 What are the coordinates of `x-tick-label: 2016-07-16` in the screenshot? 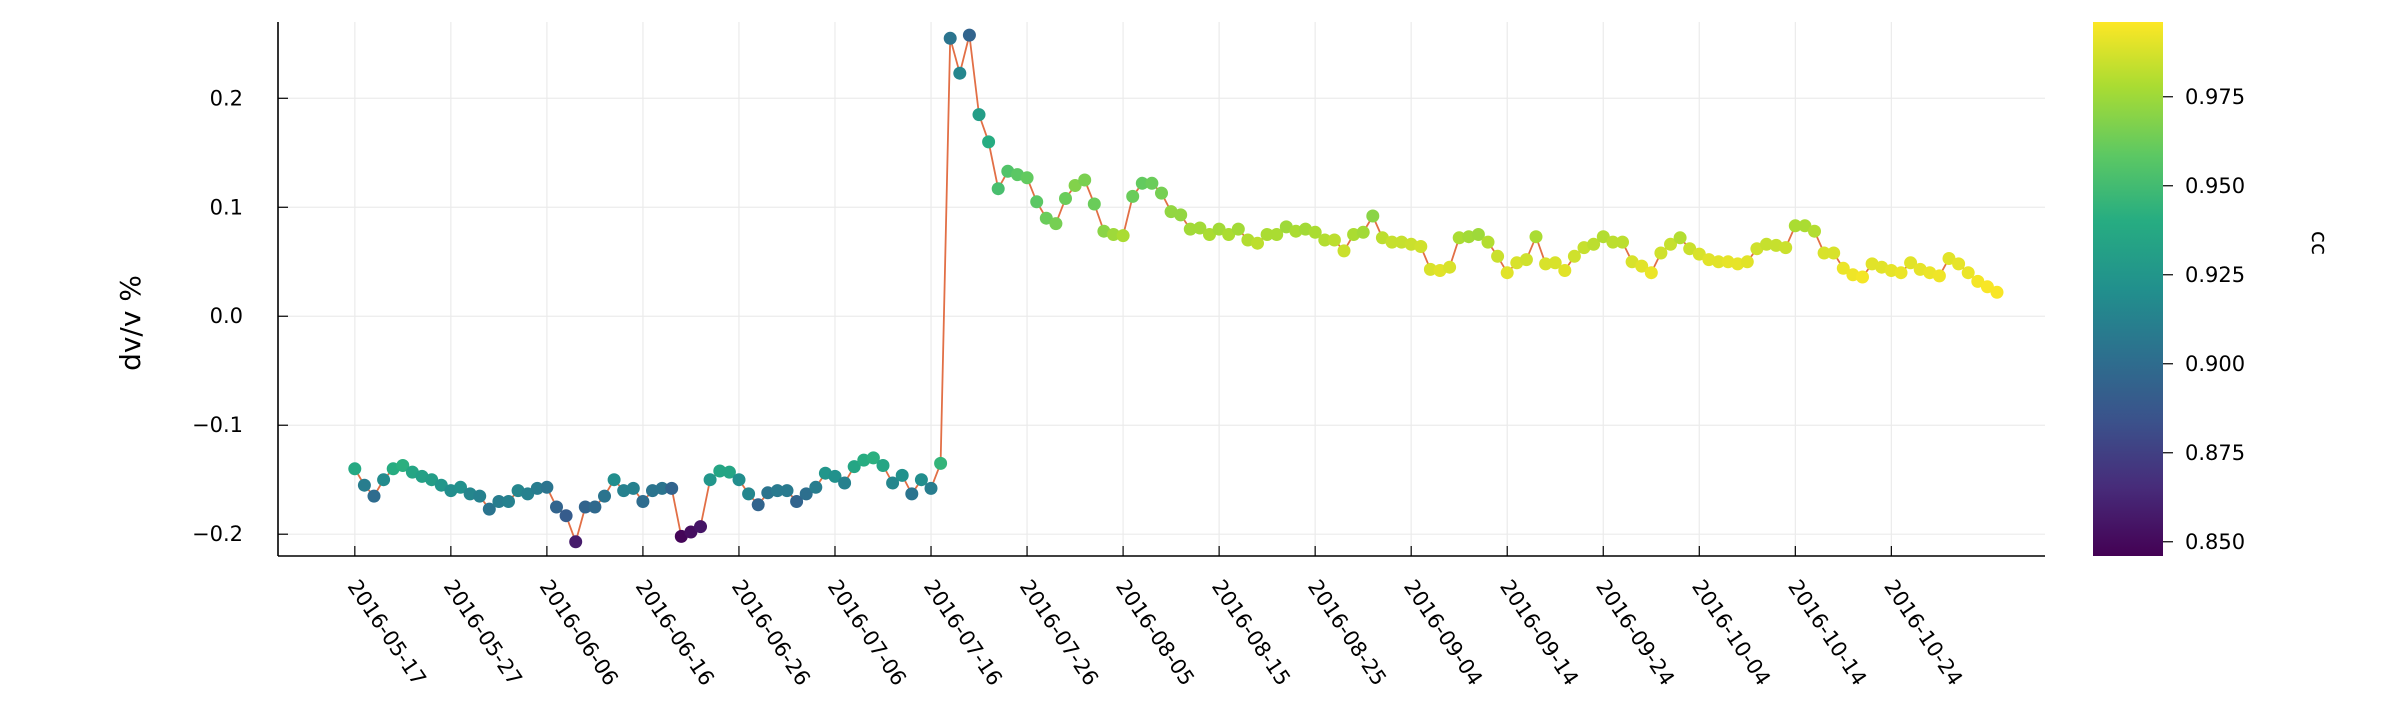 It's located at (963, 632).